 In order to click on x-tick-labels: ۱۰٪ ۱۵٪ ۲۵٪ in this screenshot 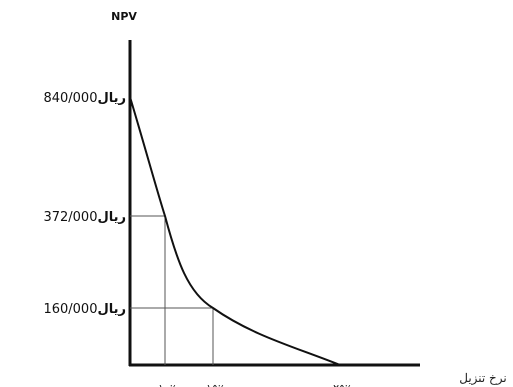, I will do `click(254, 384)`.